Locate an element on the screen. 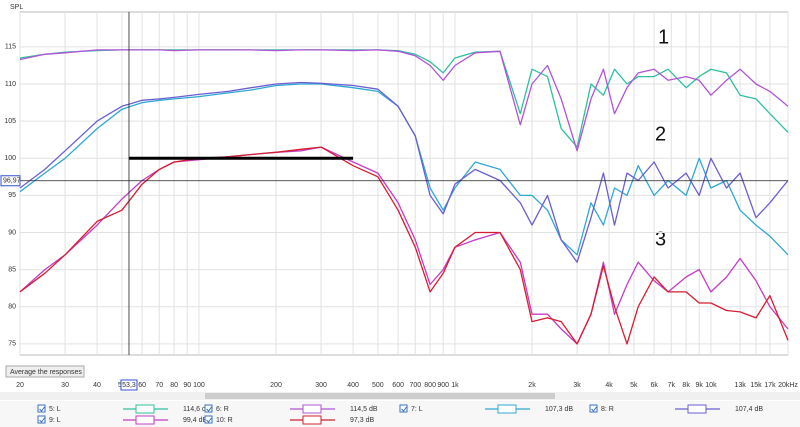 The image size is (800, 427). cursor-y-label: 96,97 is located at coordinates (12, 181).